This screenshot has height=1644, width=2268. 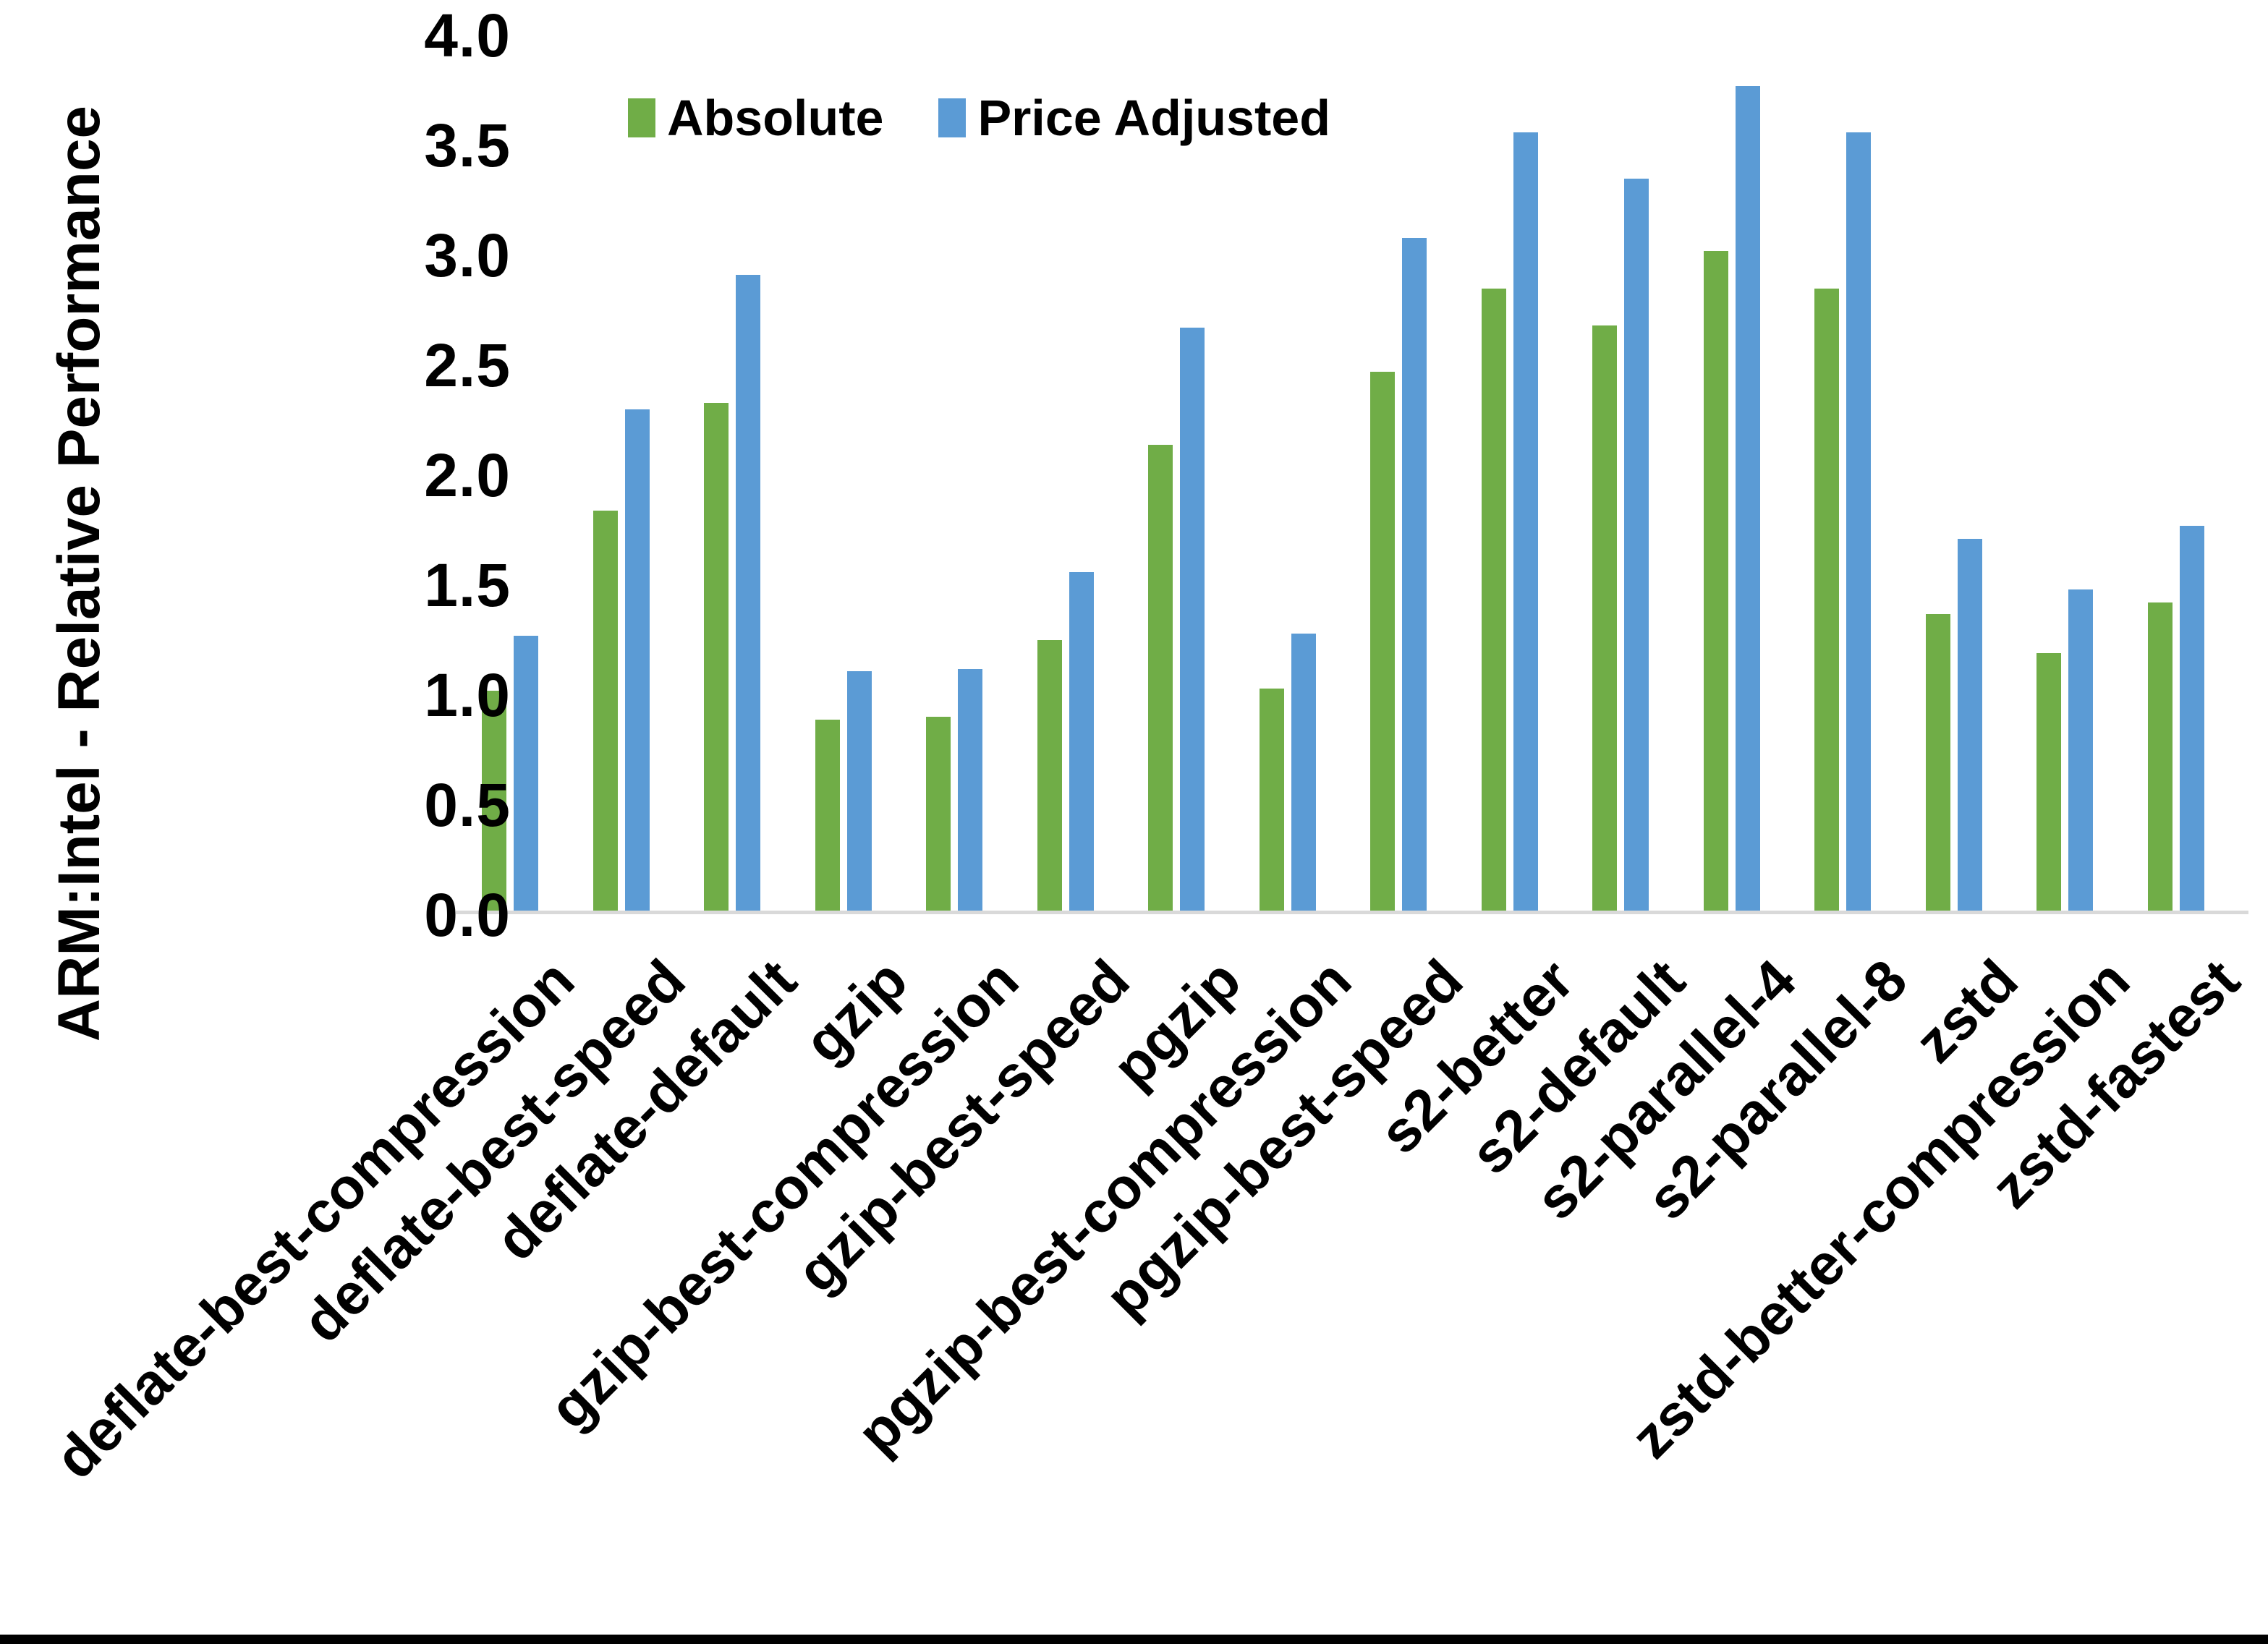 What do you see at coordinates (468, 805) in the screenshot?
I see `y-tick-label: 0.5` at bounding box center [468, 805].